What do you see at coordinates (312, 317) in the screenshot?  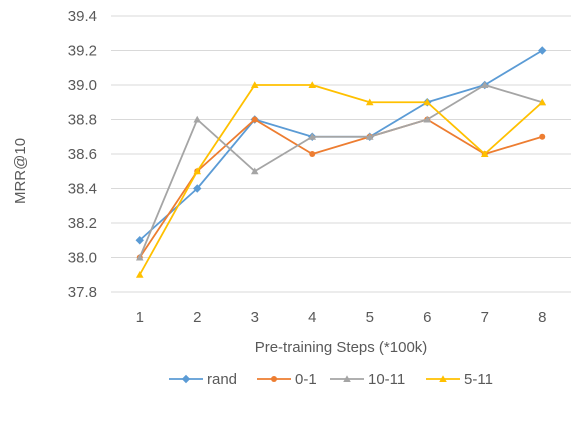 I see `x-tick-label: 4` at bounding box center [312, 317].